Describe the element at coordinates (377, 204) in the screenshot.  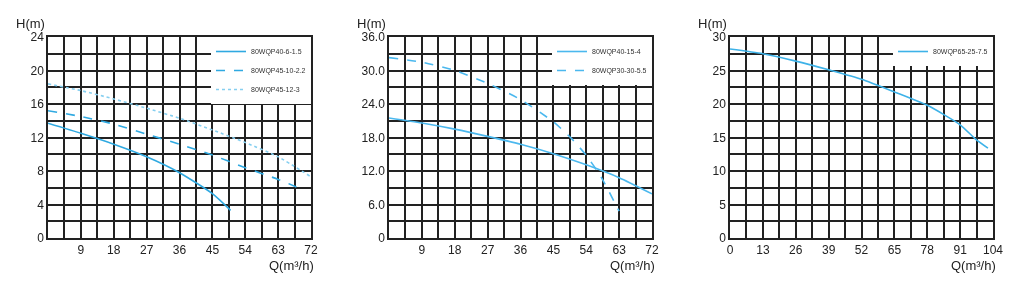
I see `y-tick-label: 6.0` at that location.